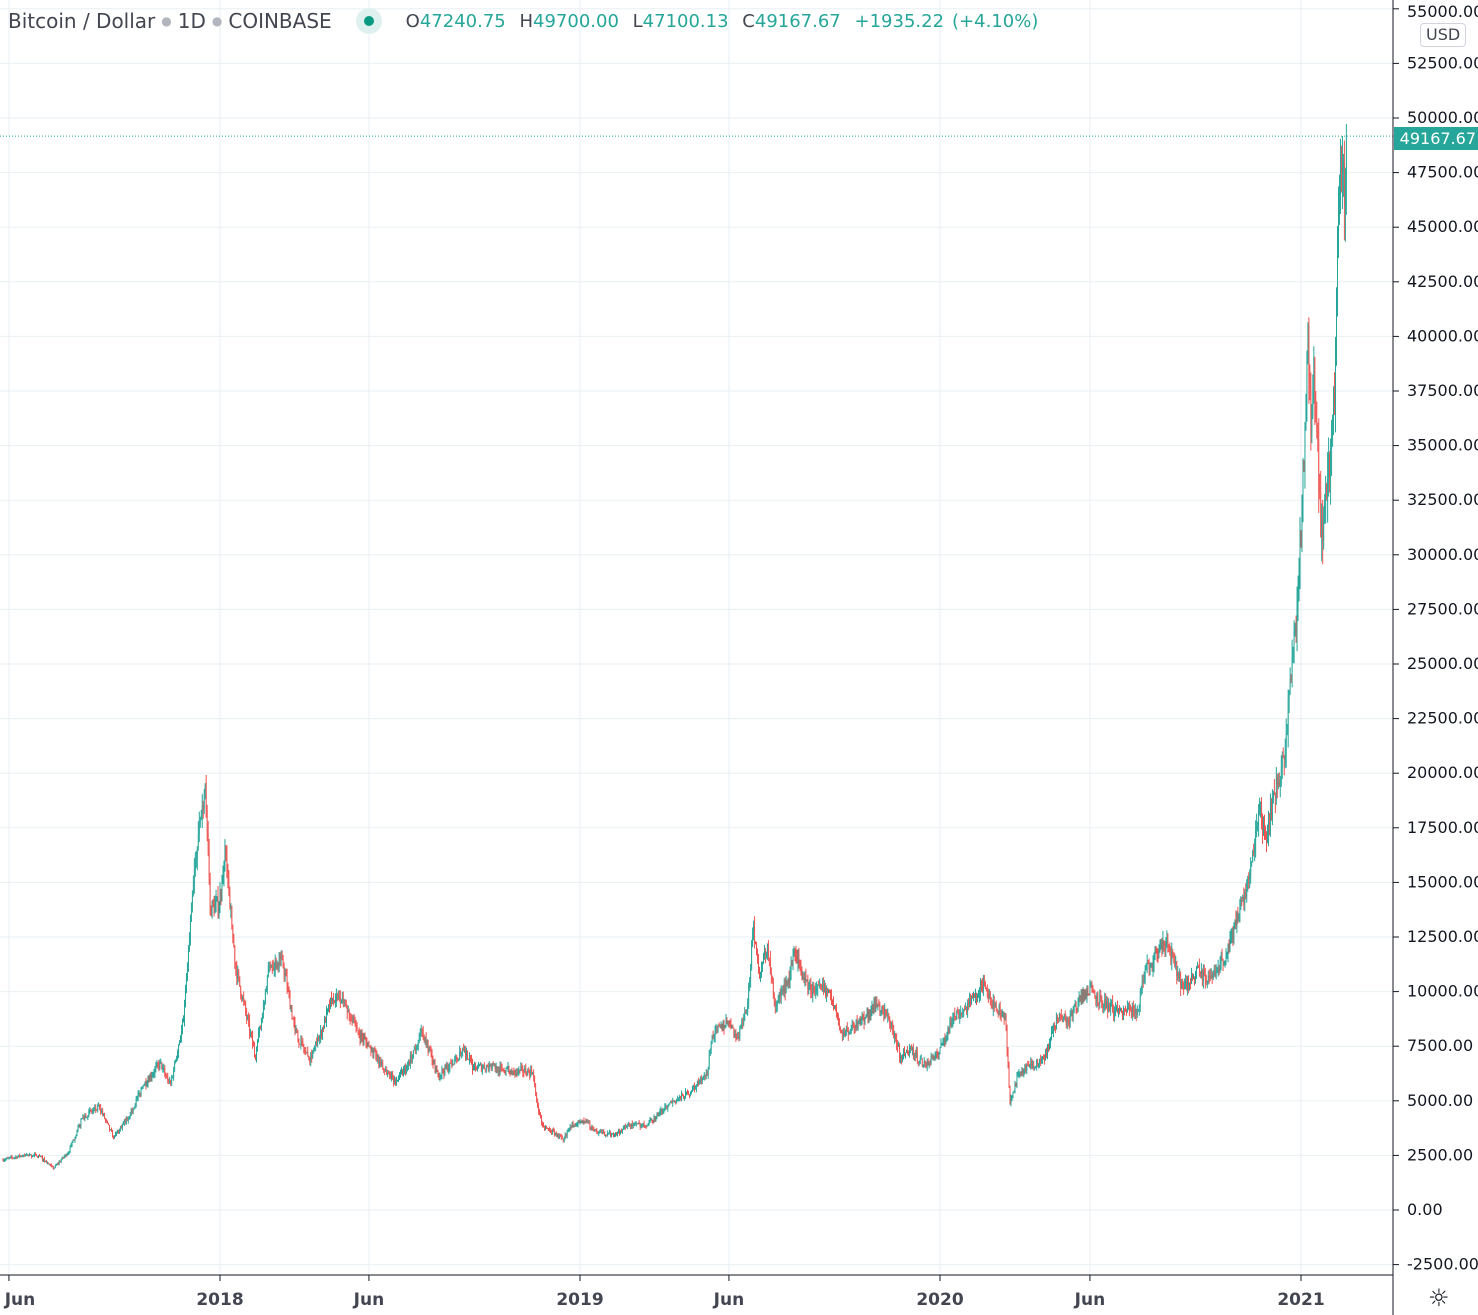 This screenshot has width=1478, height=1315. I want to click on x-tick-label: 2020, so click(939, 1300).